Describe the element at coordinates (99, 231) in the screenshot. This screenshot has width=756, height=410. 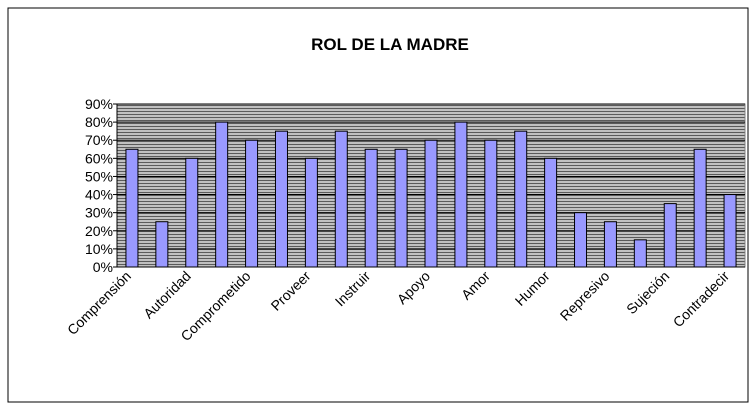
I see `y-tick-label: 20%` at that location.